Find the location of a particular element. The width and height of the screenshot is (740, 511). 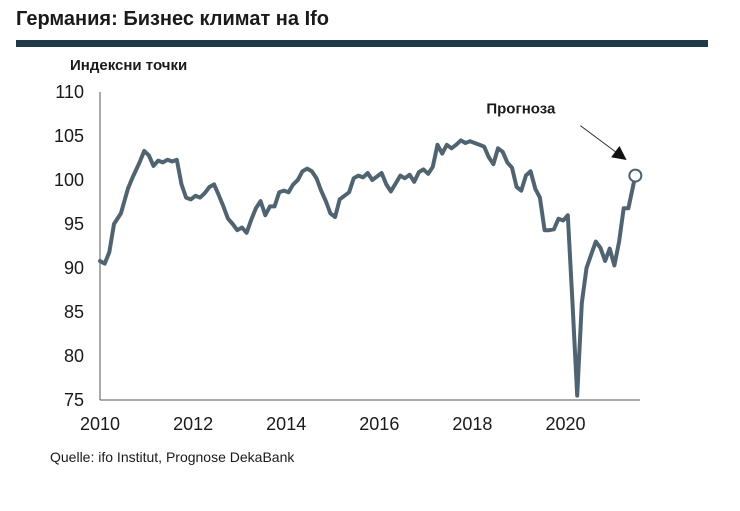

y-tick-label: 95 is located at coordinates (74, 224).